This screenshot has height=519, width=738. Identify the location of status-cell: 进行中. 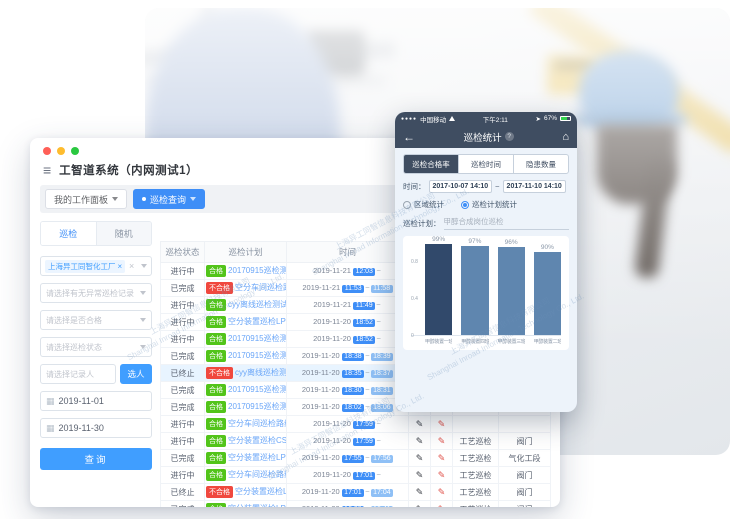
(182, 475).